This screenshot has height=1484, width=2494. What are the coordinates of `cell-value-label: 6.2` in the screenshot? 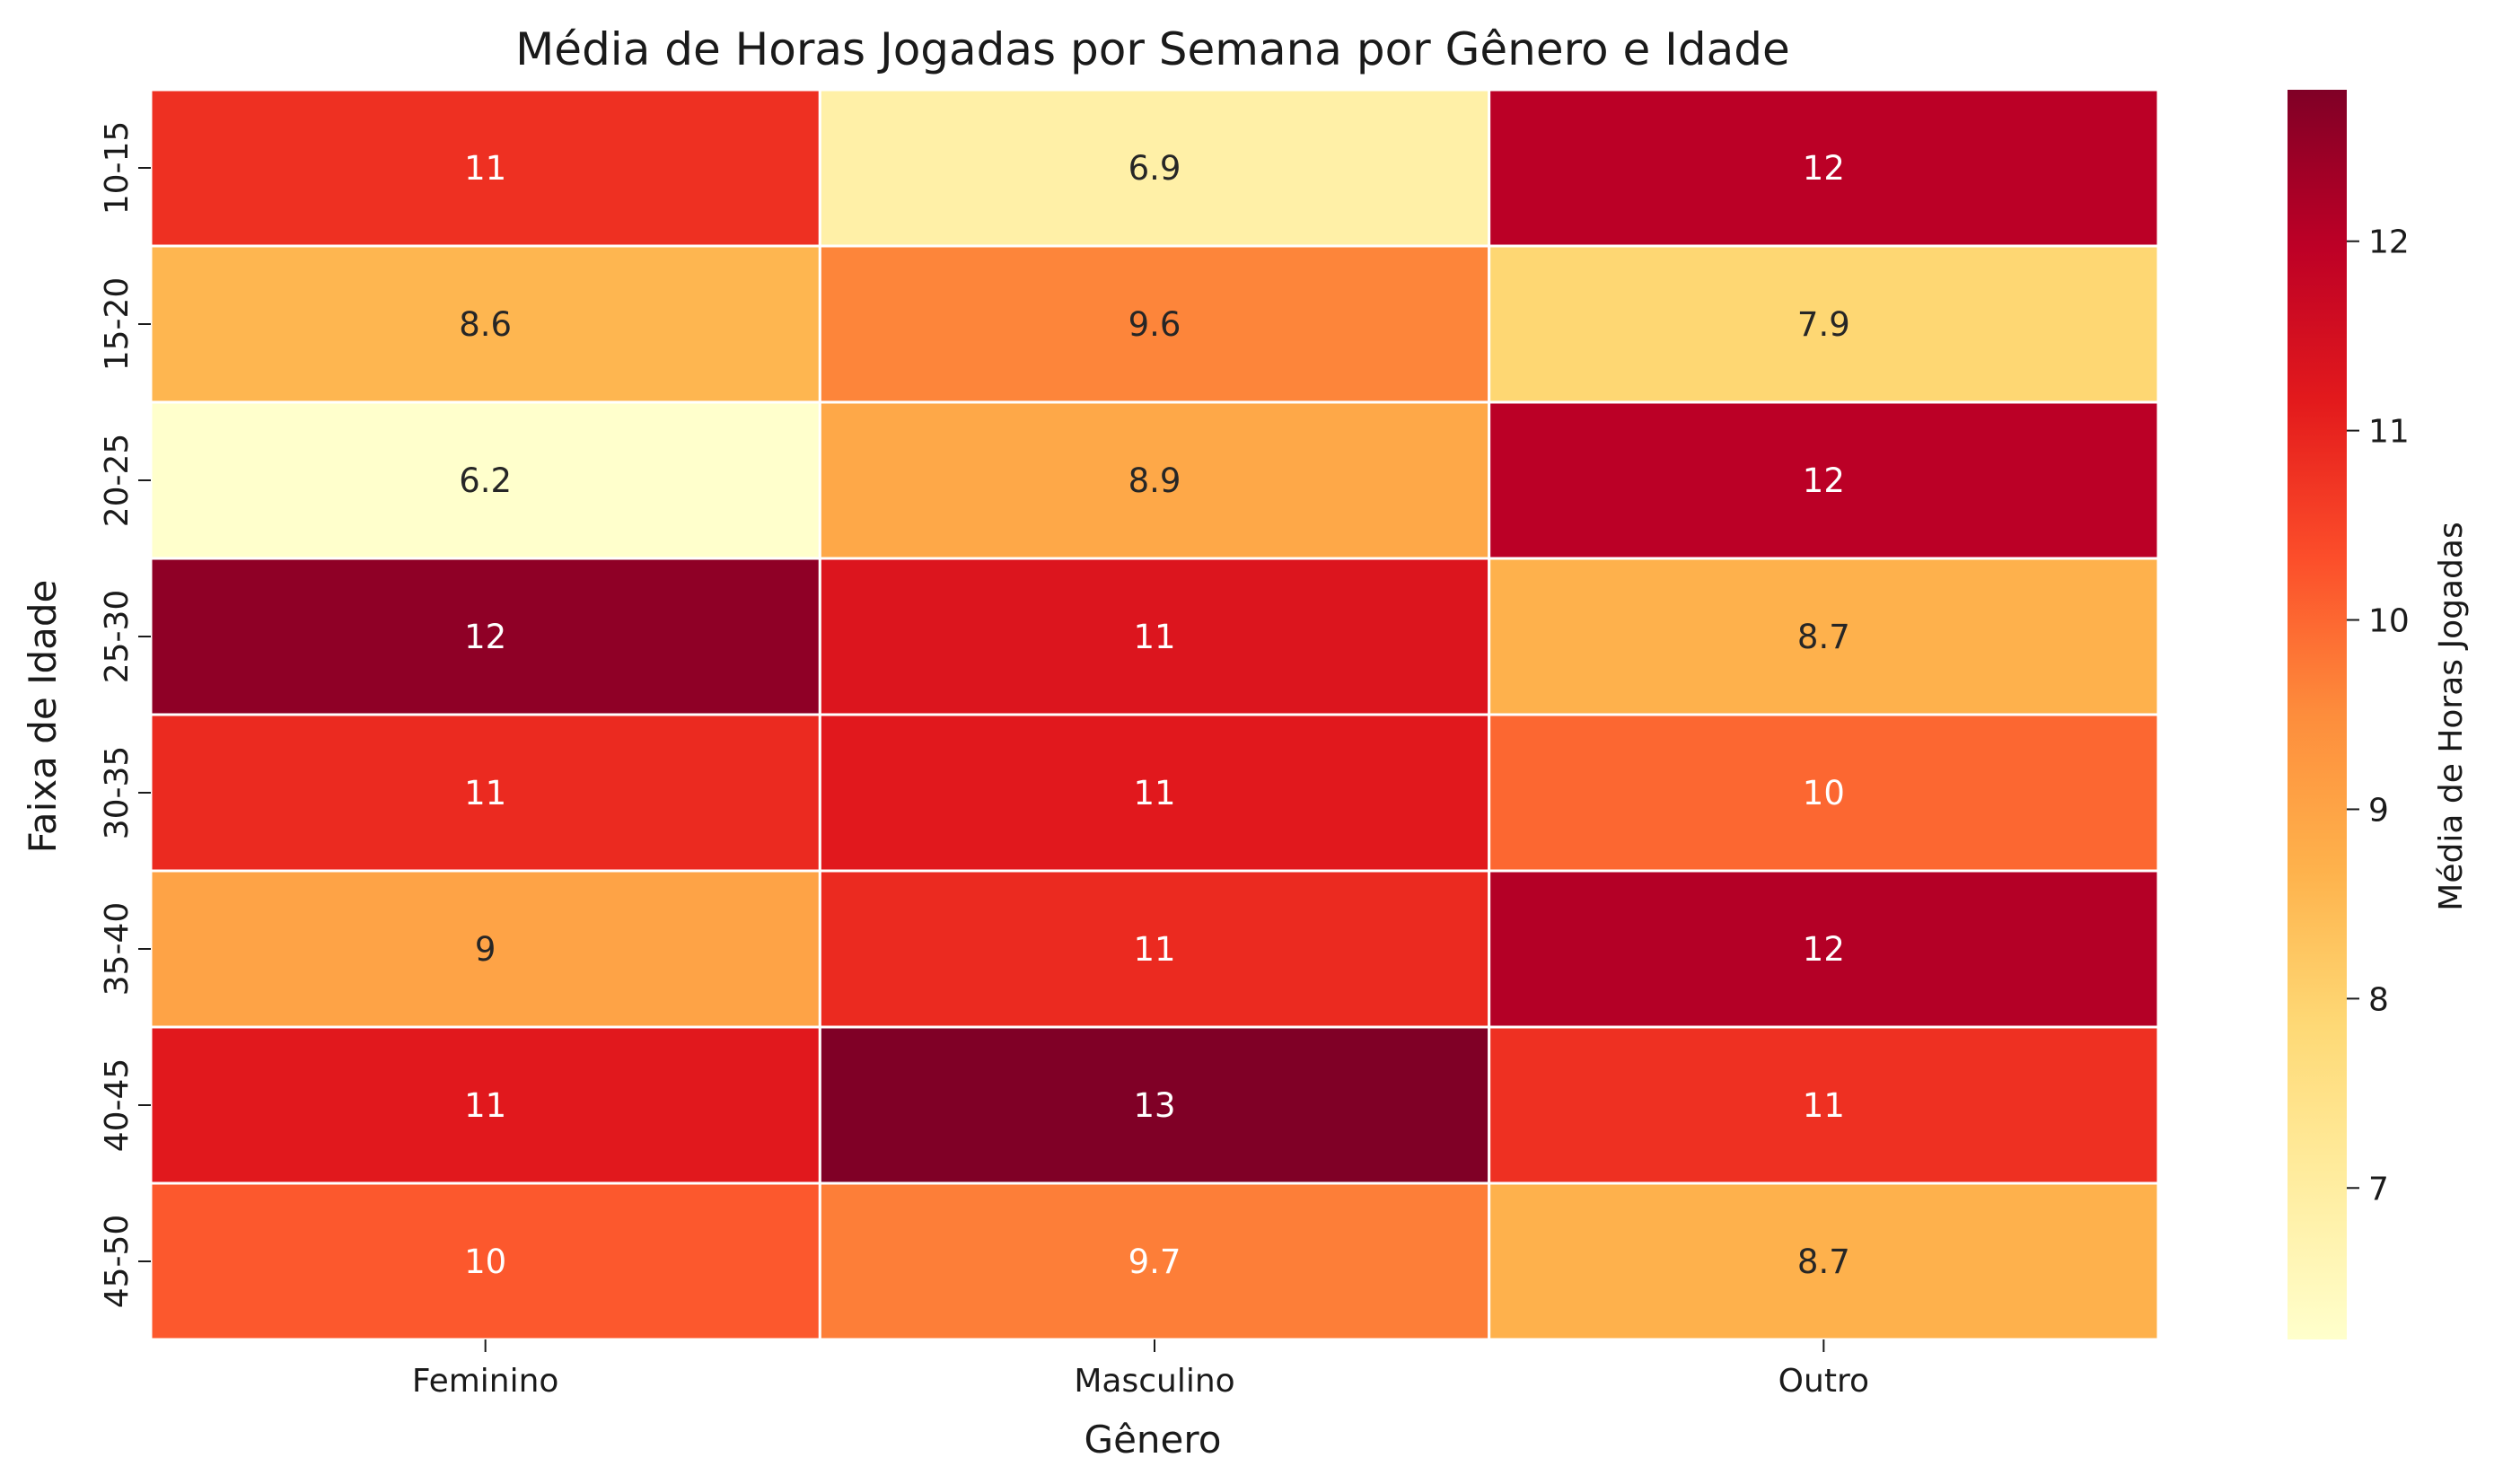 It's located at (485, 480).